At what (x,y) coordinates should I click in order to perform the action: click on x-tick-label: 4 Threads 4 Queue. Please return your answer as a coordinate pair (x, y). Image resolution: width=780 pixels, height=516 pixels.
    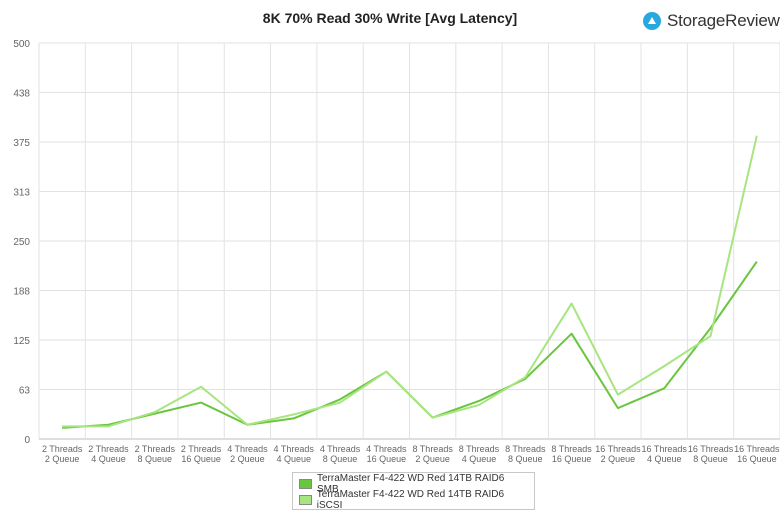
    Looking at the image, I should click on (294, 454).